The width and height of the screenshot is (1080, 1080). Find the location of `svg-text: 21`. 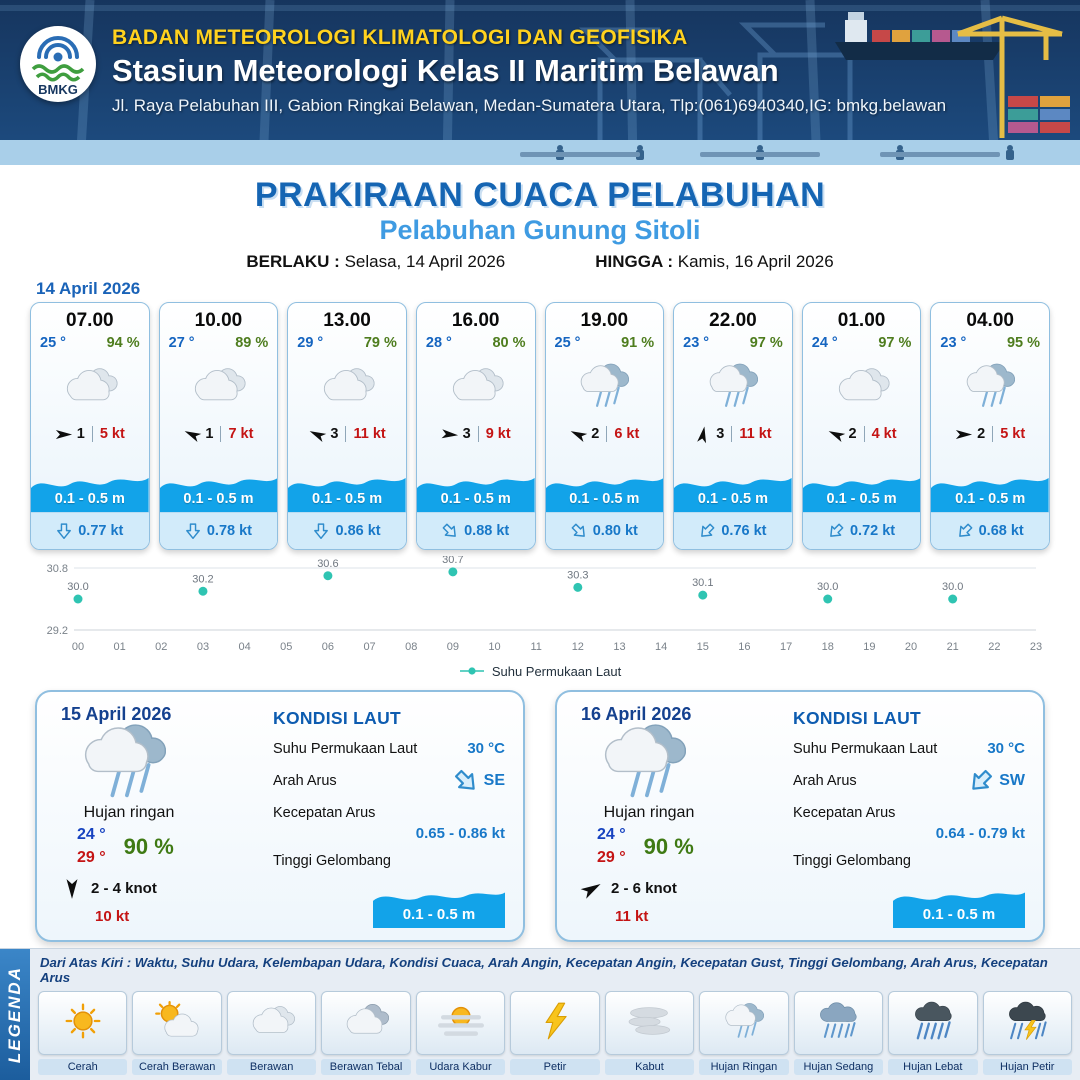

svg-text: 21 is located at coordinates (953, 647).